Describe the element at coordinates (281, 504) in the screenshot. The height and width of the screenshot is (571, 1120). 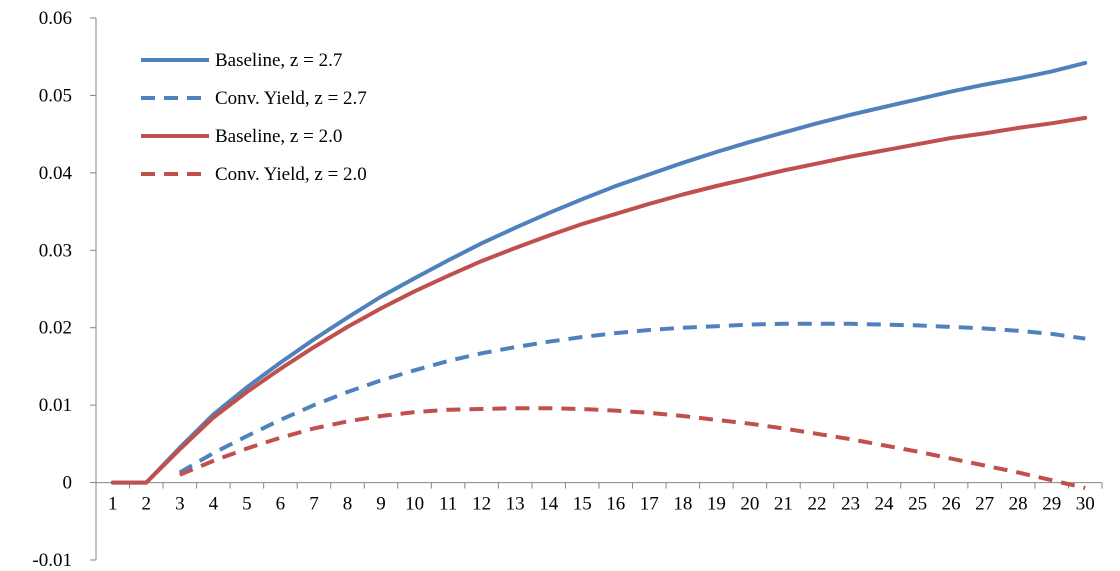
I see `x-tick-label: 6` at that location.